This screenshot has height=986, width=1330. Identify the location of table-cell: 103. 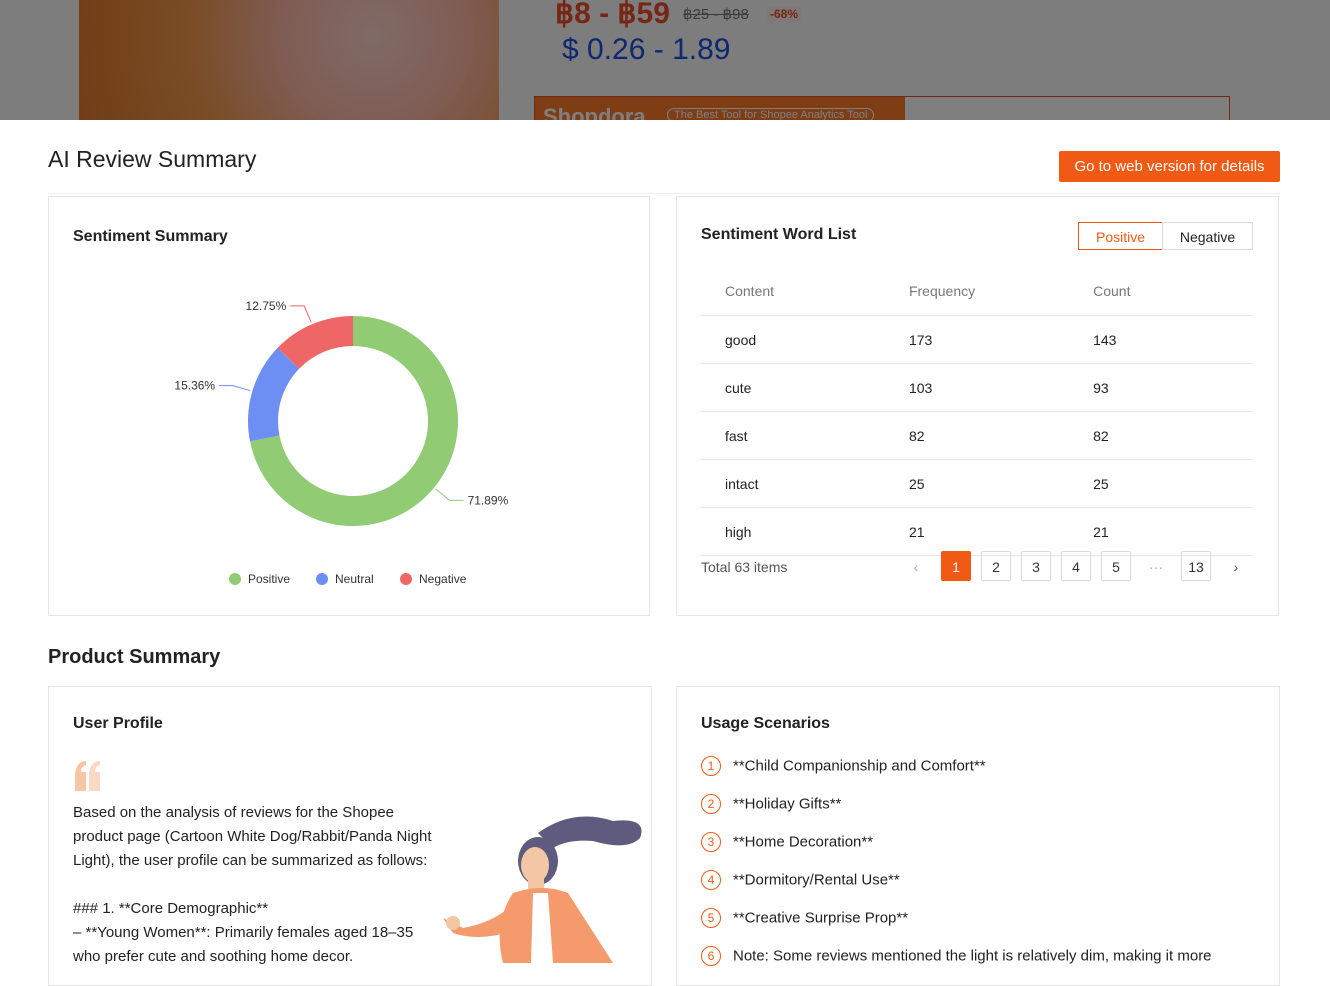
(977, 387).